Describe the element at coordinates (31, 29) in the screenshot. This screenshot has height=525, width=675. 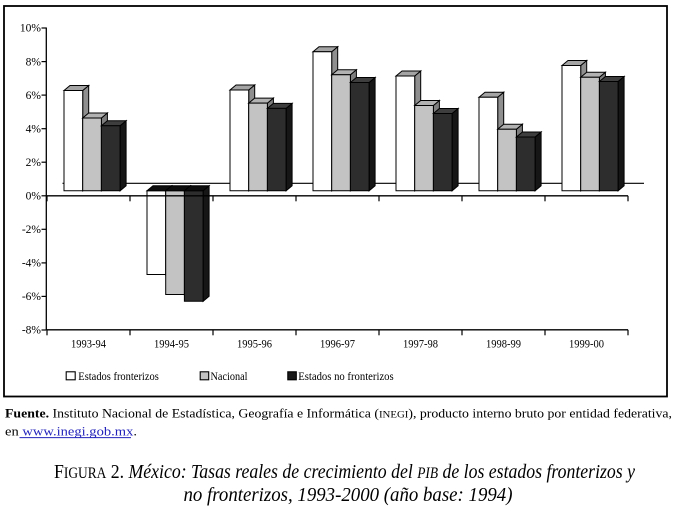
I see `svg-text: 10%` at that location.